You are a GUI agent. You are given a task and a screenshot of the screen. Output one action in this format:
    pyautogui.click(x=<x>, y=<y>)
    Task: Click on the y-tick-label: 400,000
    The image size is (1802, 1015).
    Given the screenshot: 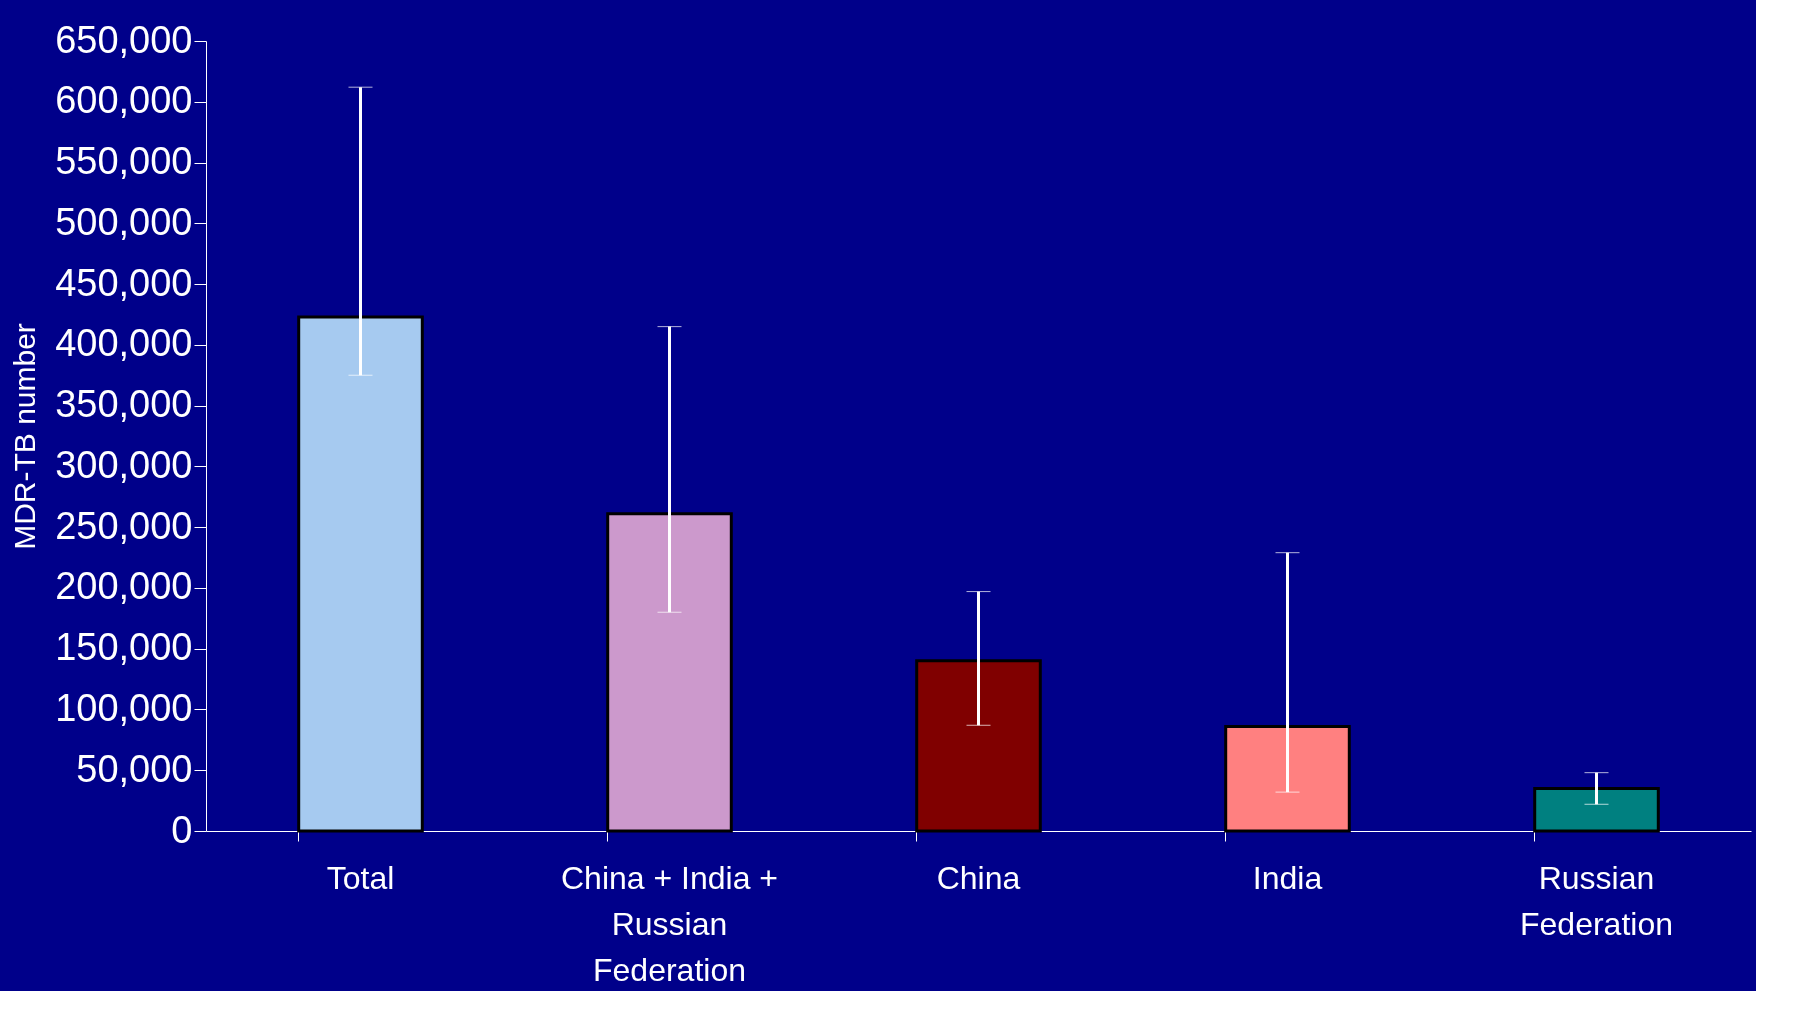 What is the action you would take?
    pyautogui.click(x=124, y=343)
    